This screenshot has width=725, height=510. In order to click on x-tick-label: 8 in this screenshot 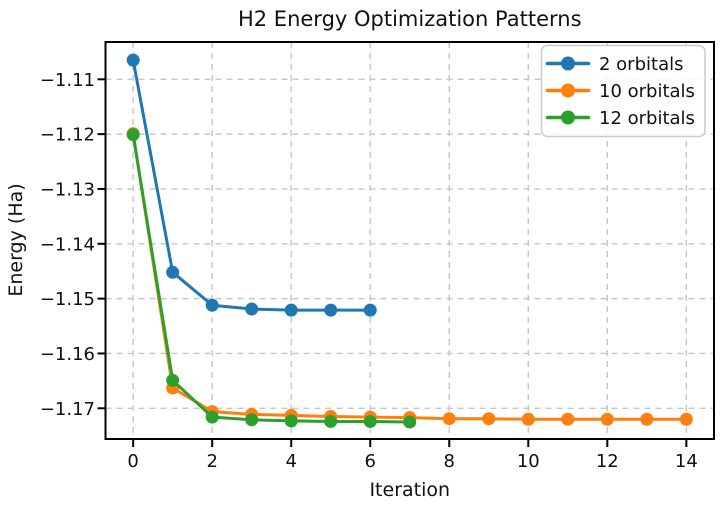, I will do `click(449, 461)`.